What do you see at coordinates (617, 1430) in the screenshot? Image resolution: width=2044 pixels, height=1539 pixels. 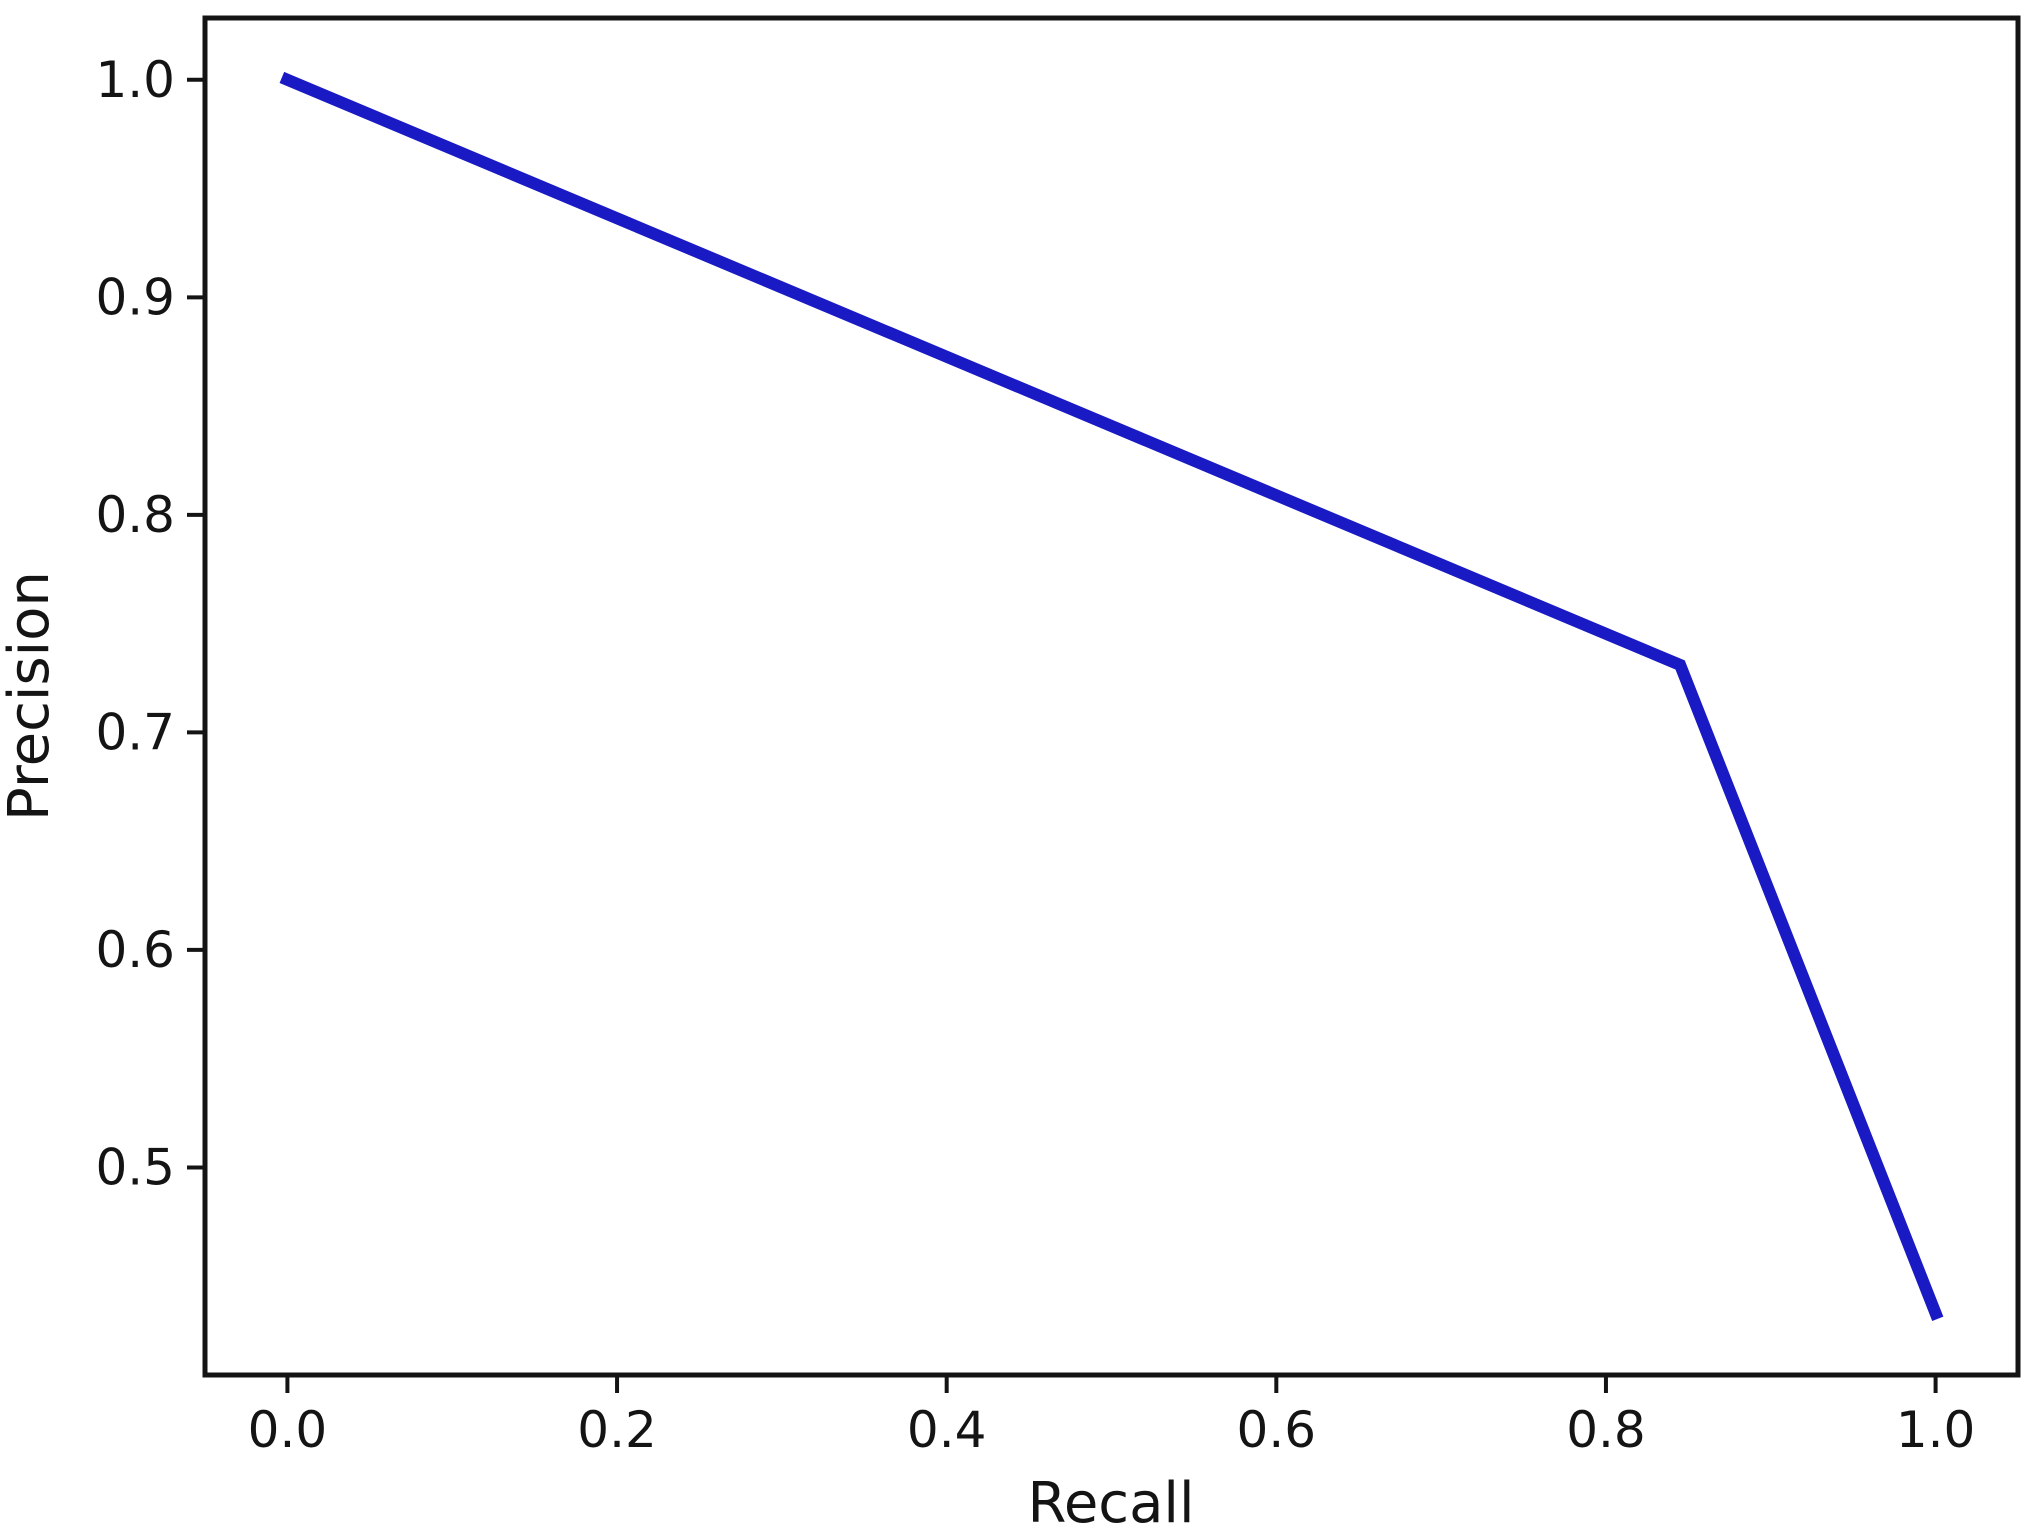 I see `x-tick-label: 0.2` at bounding box center [617, 1430].